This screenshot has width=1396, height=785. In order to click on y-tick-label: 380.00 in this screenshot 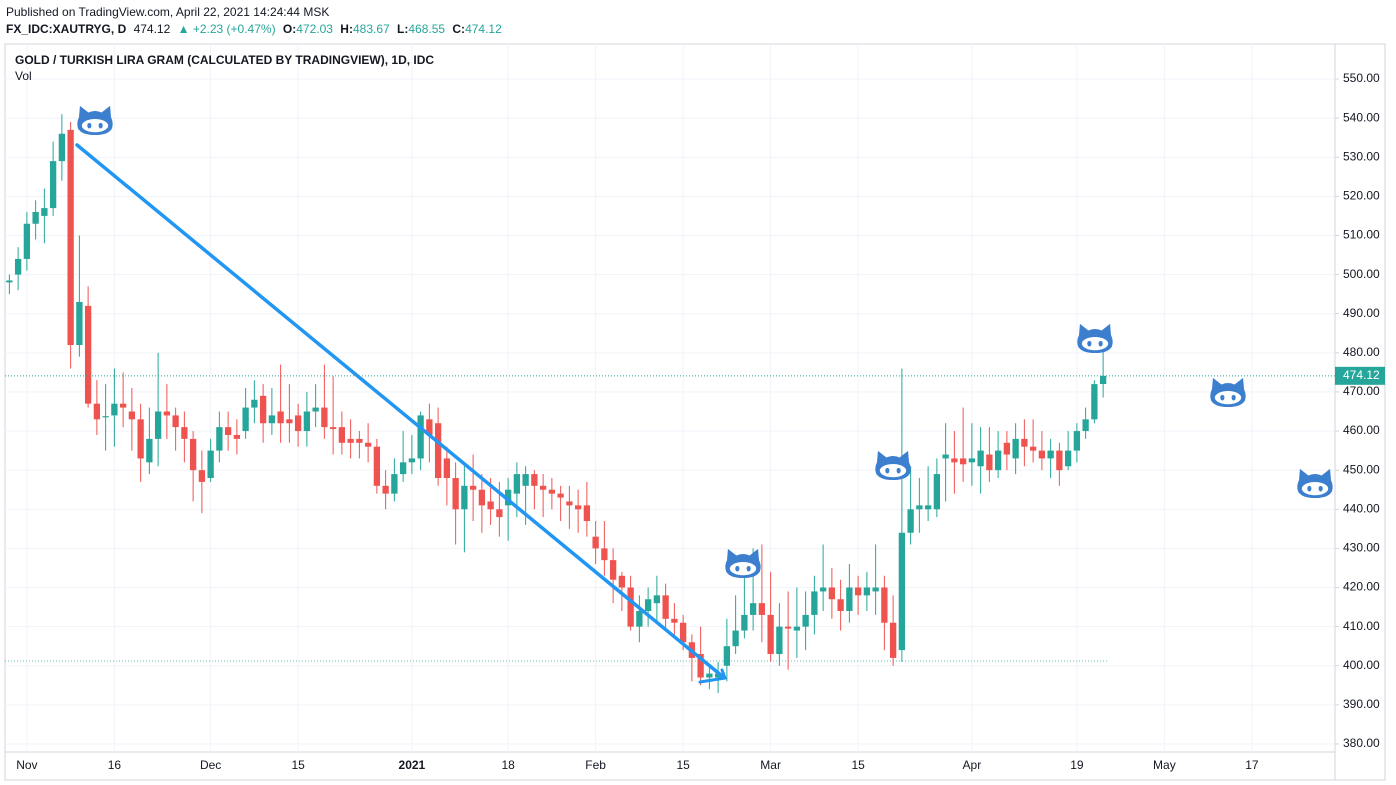, I will do `click(1361, 743)`.